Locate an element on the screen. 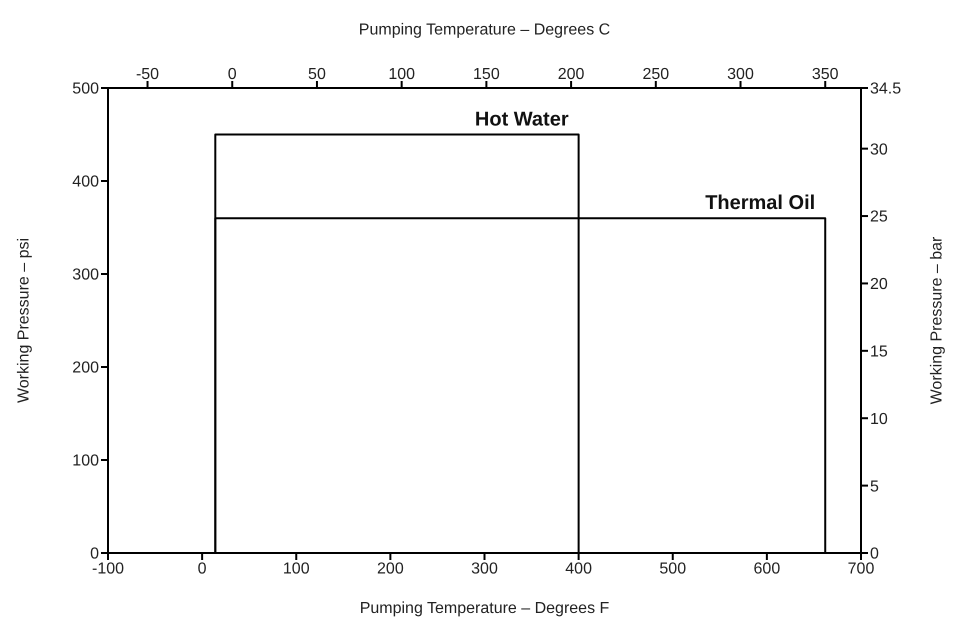 Image resolution: width=959 pixels, height=637 pixels. y2-tick-label: 20 is located at coordinates (879, 285).